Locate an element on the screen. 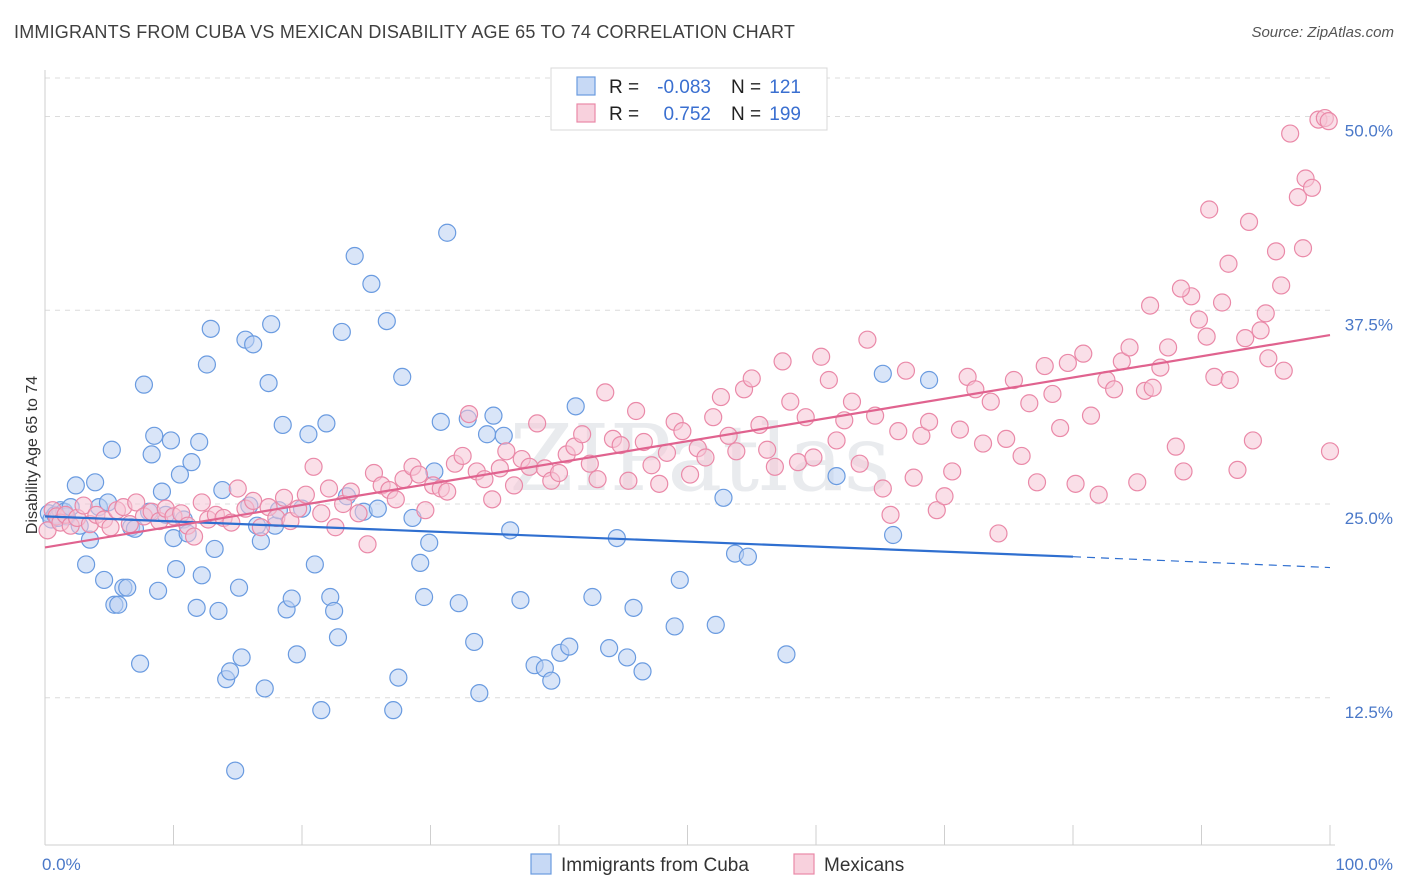  bottom-legend-label-cuba: Immigrants from Cuba is located at coordinates (655, 865).